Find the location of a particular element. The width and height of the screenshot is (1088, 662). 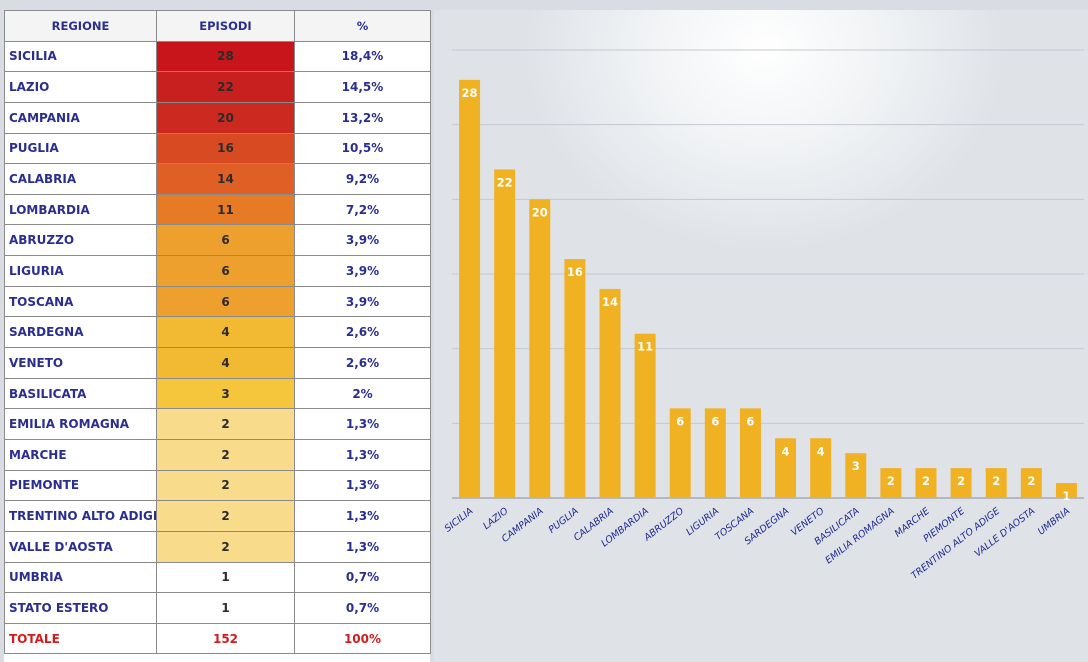

table-row: SARDEGNA 4 2,6% is located at coordinates (217, 332).